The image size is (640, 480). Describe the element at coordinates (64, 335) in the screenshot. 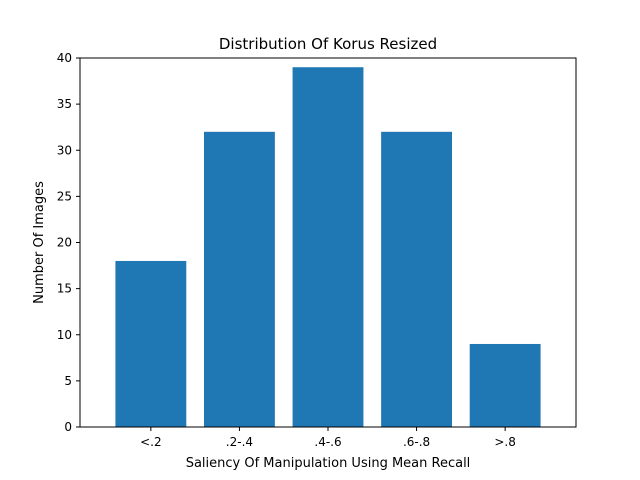

I see `y-tick-label: 10` at that location.